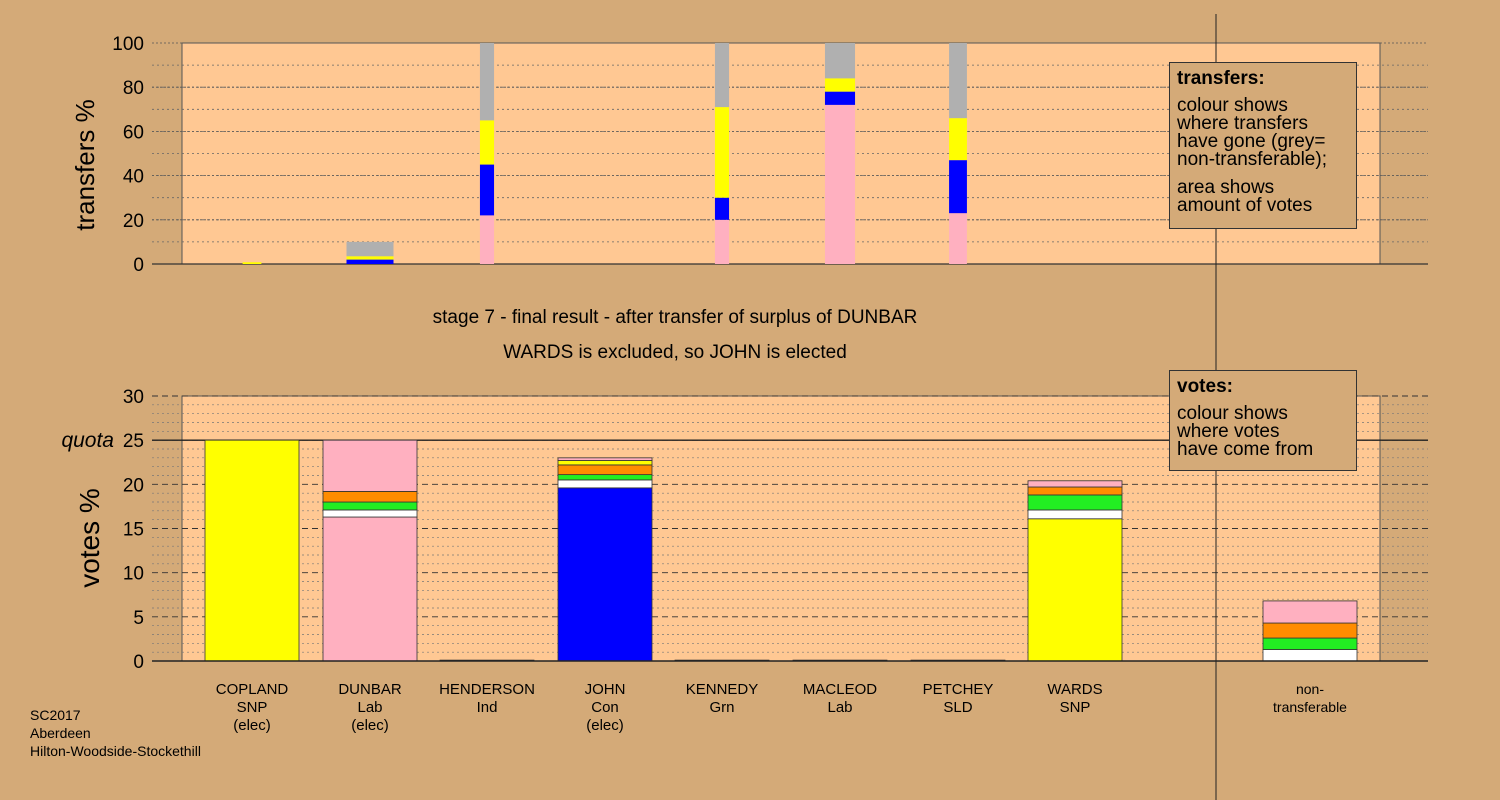 This screenshot has width=1500, height=800. Describe the element at coordinates (1310, 689) in the screenshot. I see `candidate-name-label: non-` at that location.